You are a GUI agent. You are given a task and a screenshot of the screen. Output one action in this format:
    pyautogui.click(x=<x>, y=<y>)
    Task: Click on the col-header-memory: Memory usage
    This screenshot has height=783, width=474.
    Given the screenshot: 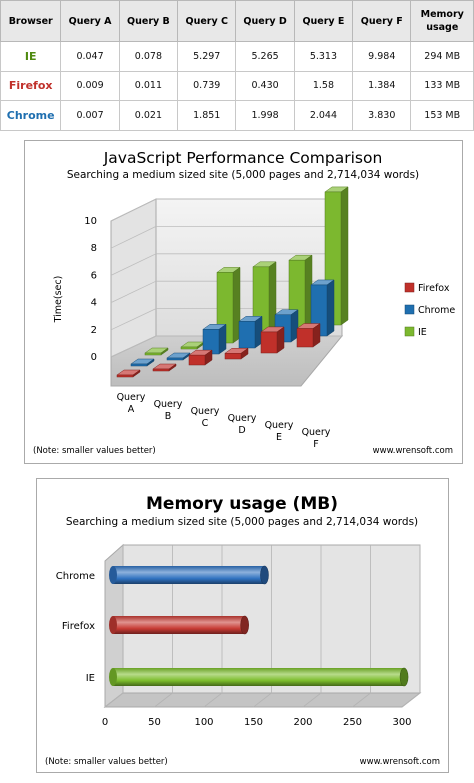 What is the action you would take?
    pyautogui.click(x=442, y=21)
    